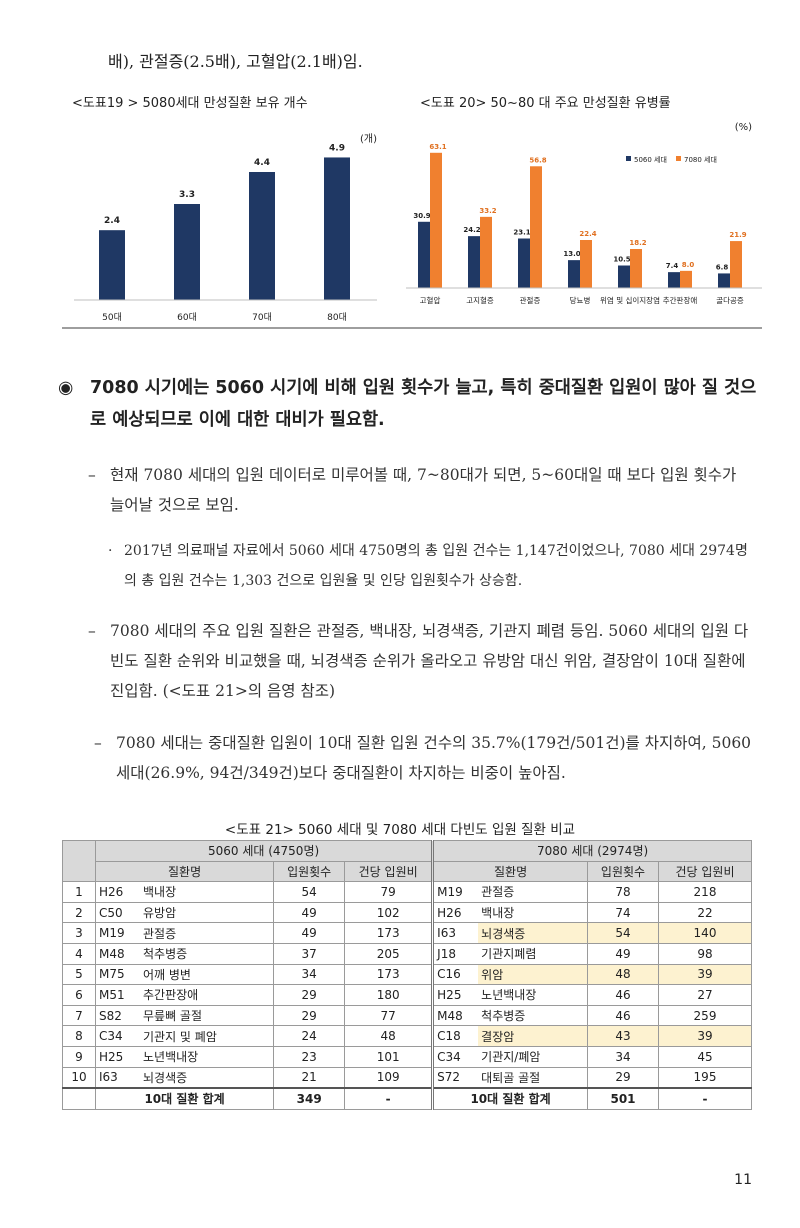 This screenshot has width=800, height=1228. Describe the element at coordinates (117, 912) in the screenshot. I see `code-left-cell: C50` at that location.